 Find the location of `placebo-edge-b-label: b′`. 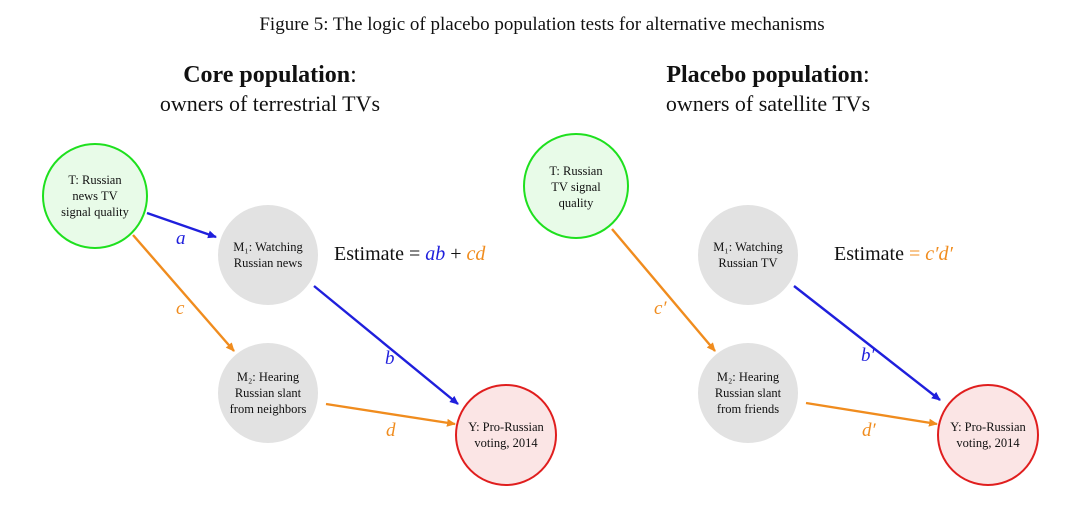

placebo-edge-b-label: b′ is located at coordinates (868, 355).